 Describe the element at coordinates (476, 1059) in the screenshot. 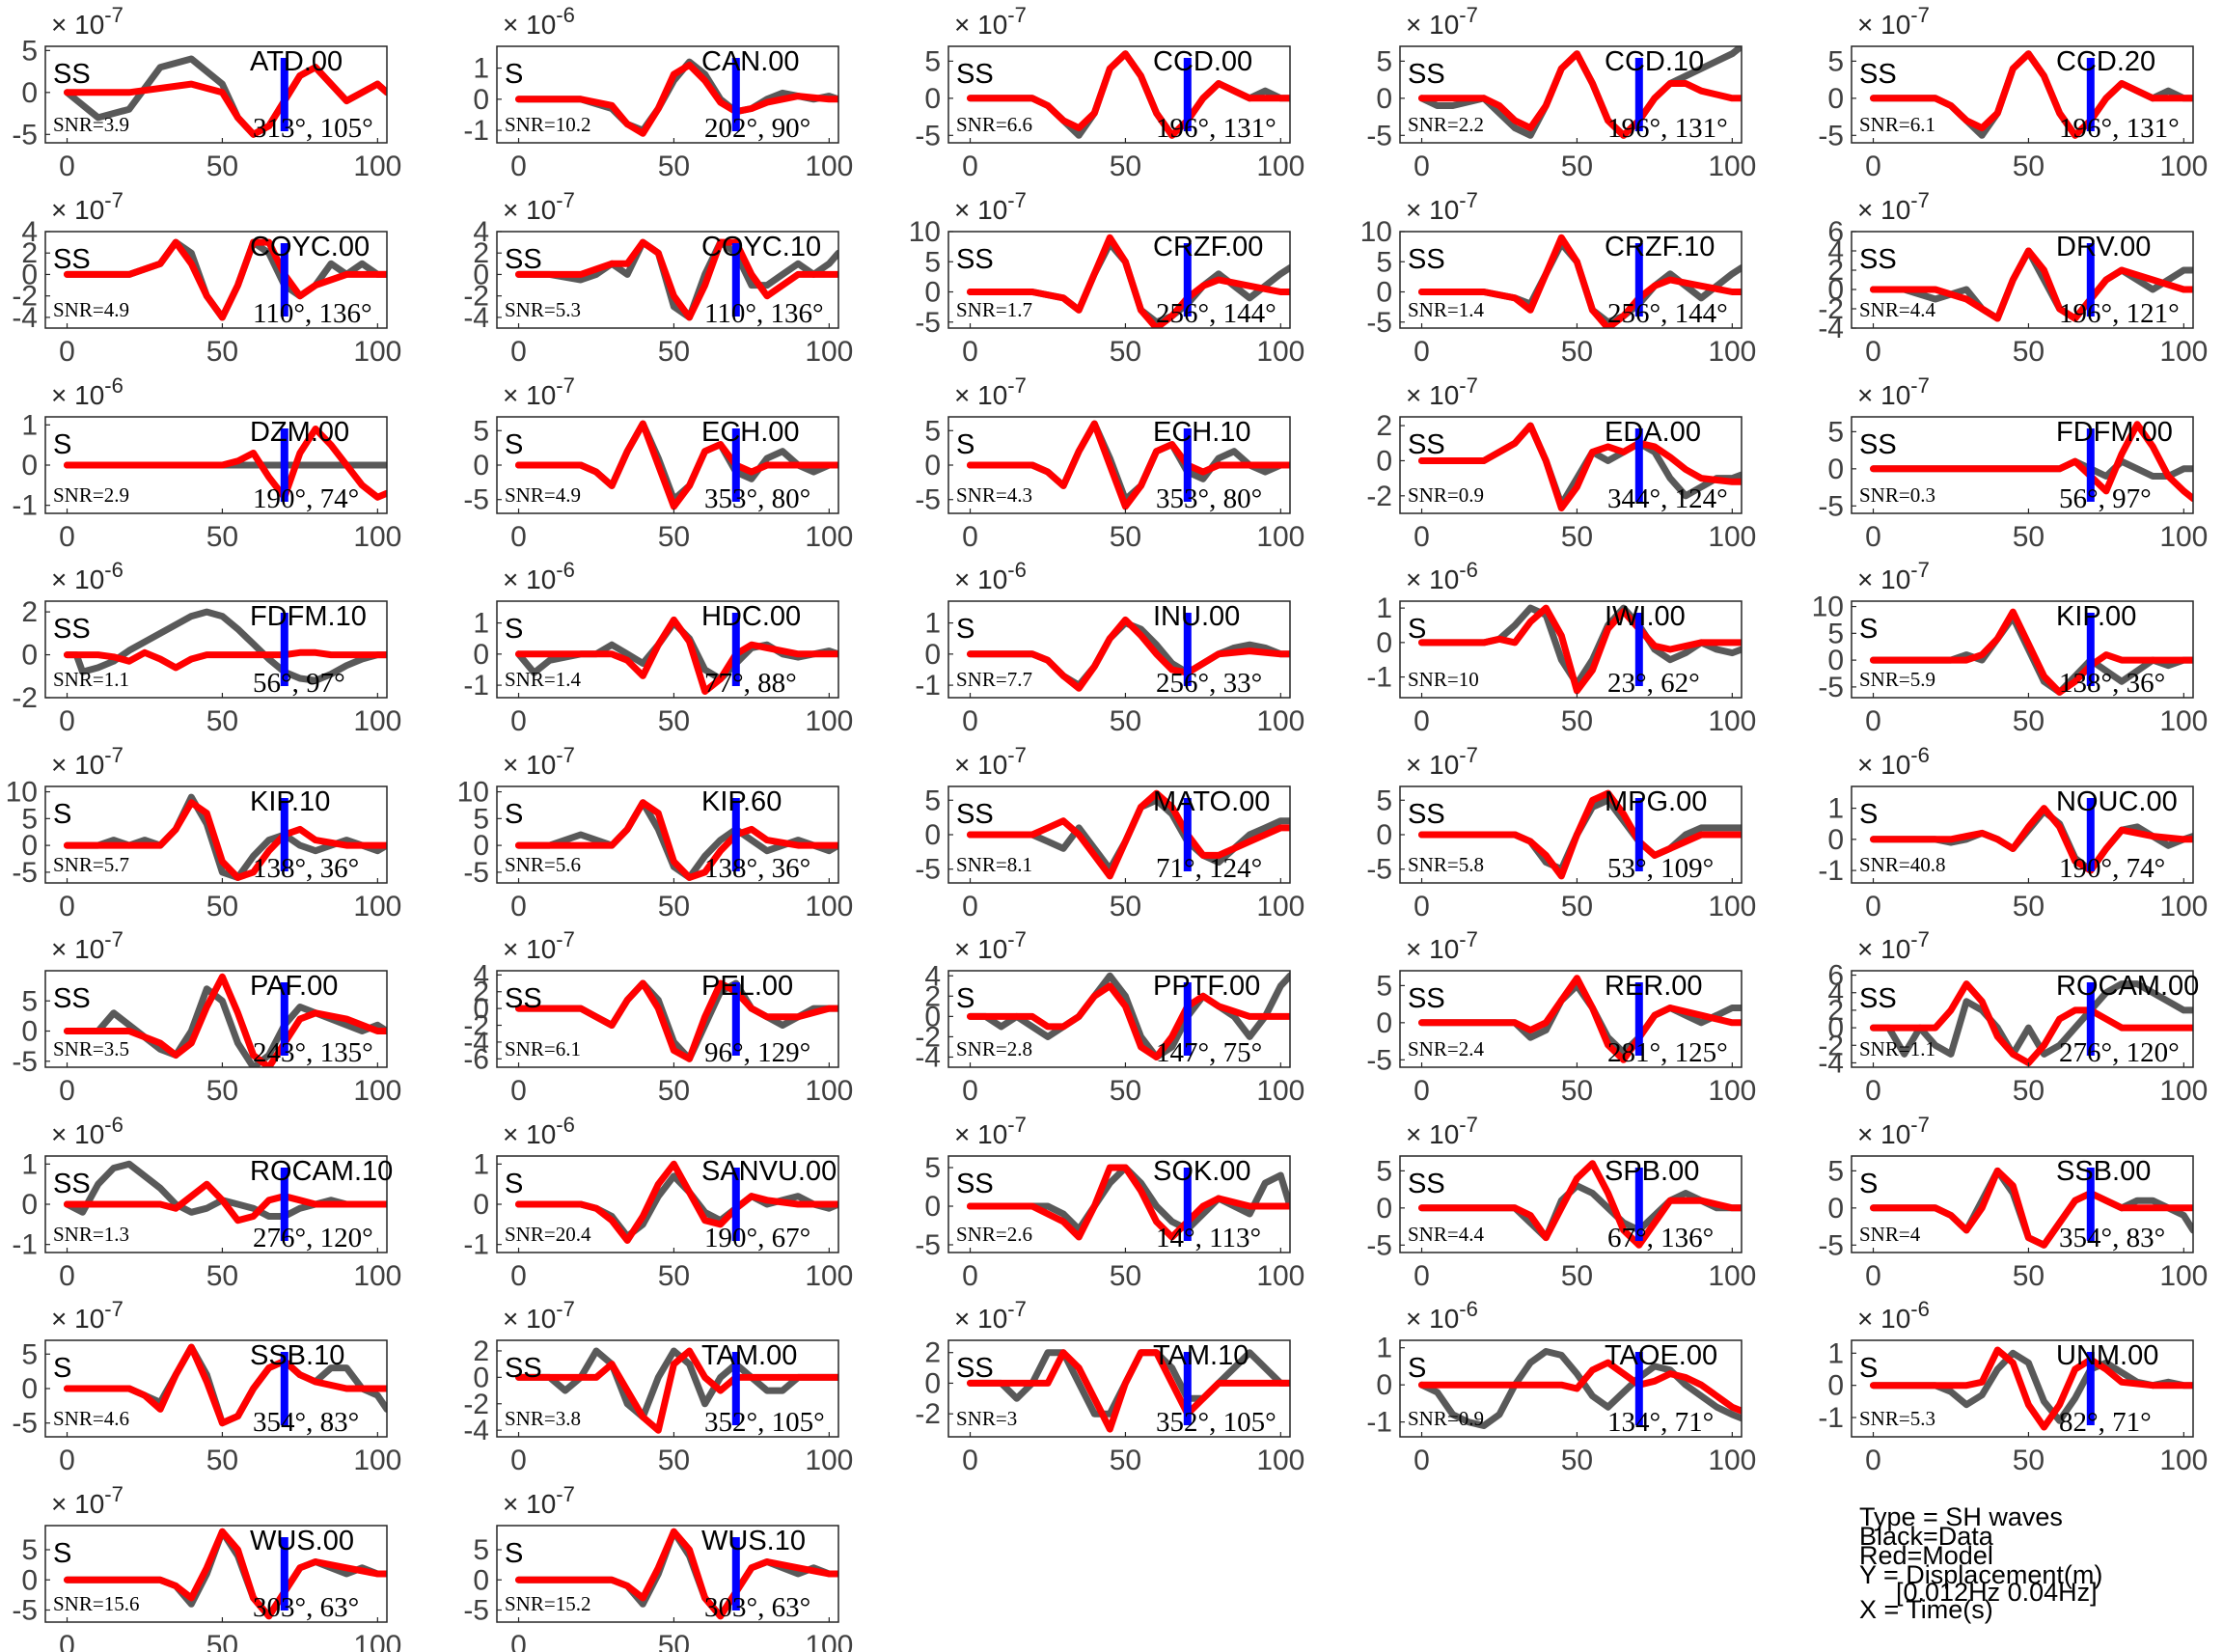

I see `y-tick-label: -6` at that location.